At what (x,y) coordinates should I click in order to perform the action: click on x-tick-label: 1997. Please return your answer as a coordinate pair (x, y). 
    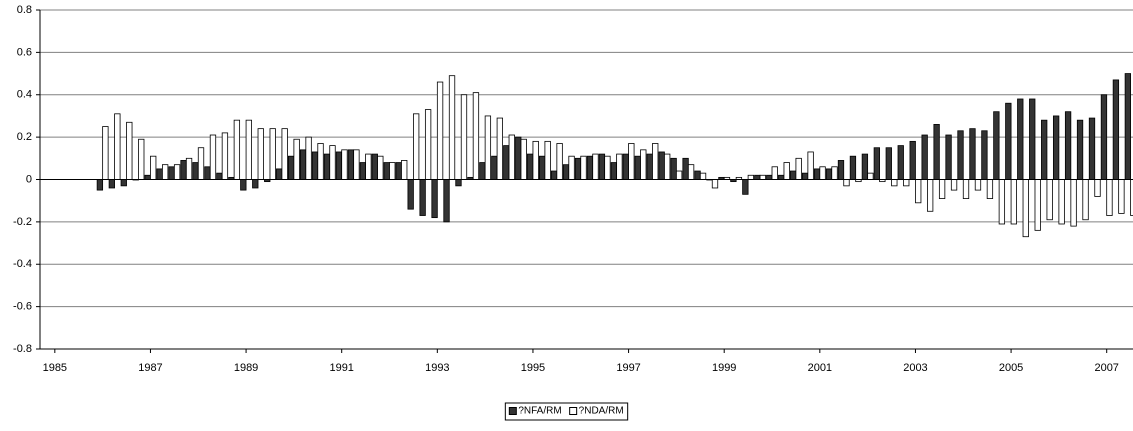
    Looking at the image, I should click on (628, 368).